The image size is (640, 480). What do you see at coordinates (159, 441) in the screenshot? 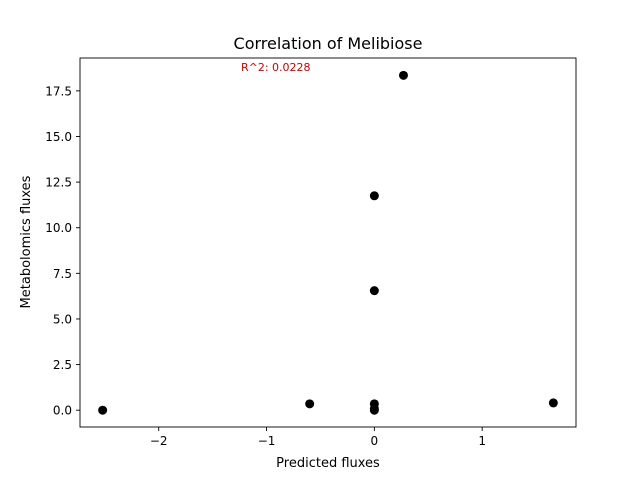
I see `x-tick-label: −2` at bounding box center [159, 441].